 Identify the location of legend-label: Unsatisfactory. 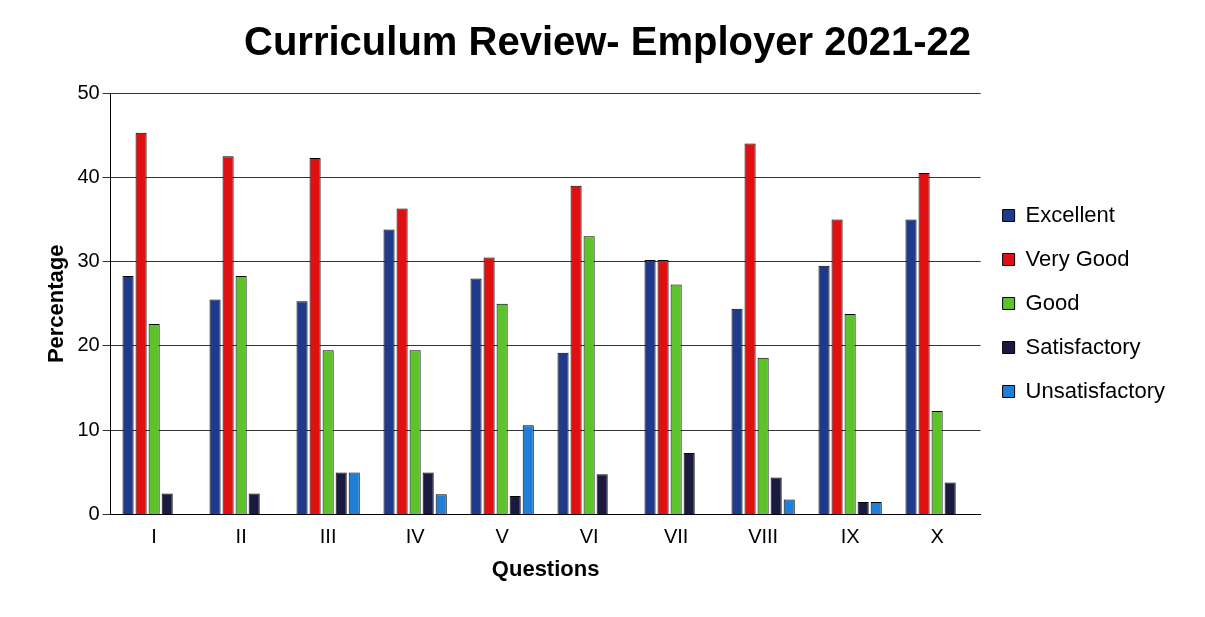
(1095, 390).